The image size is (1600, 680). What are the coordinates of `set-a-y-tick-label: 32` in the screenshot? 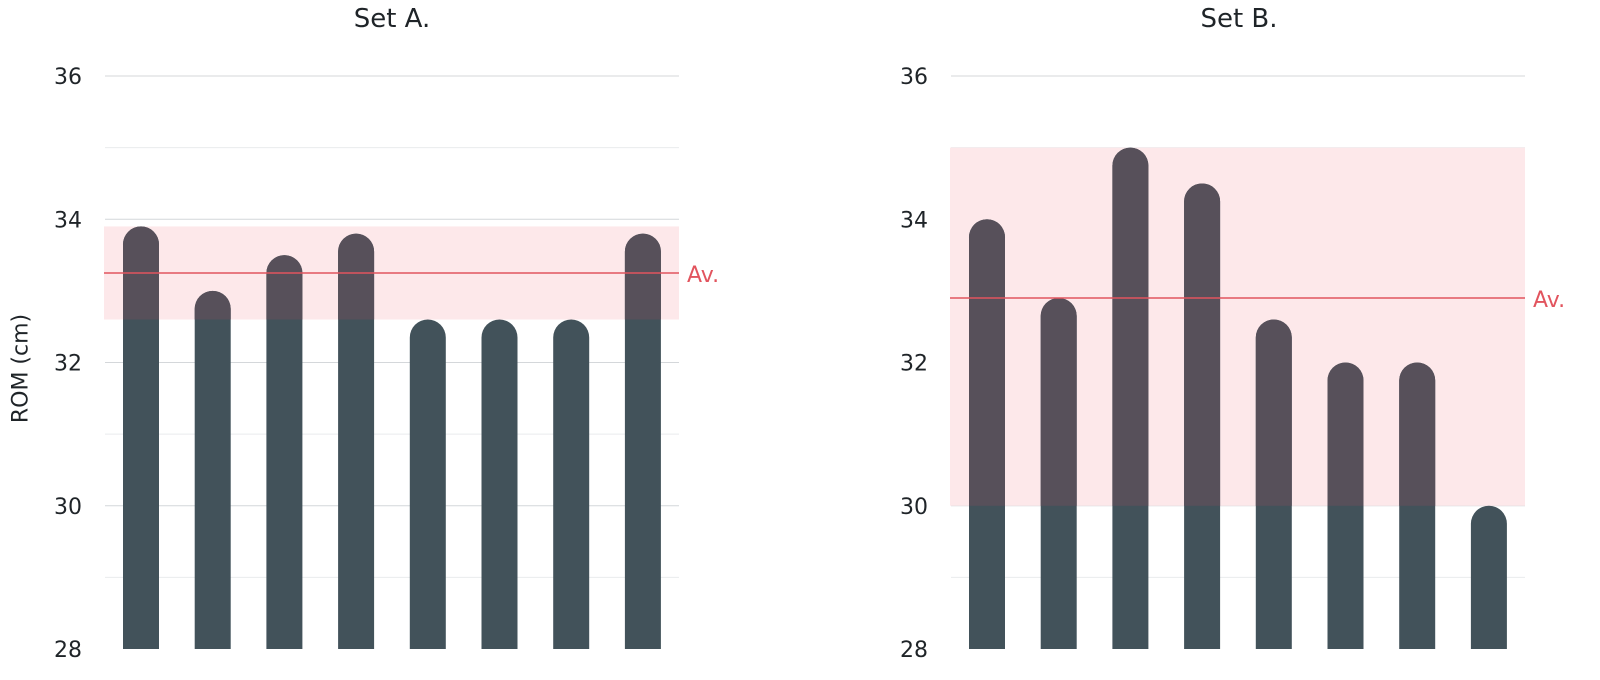 It's located at (68, 364).